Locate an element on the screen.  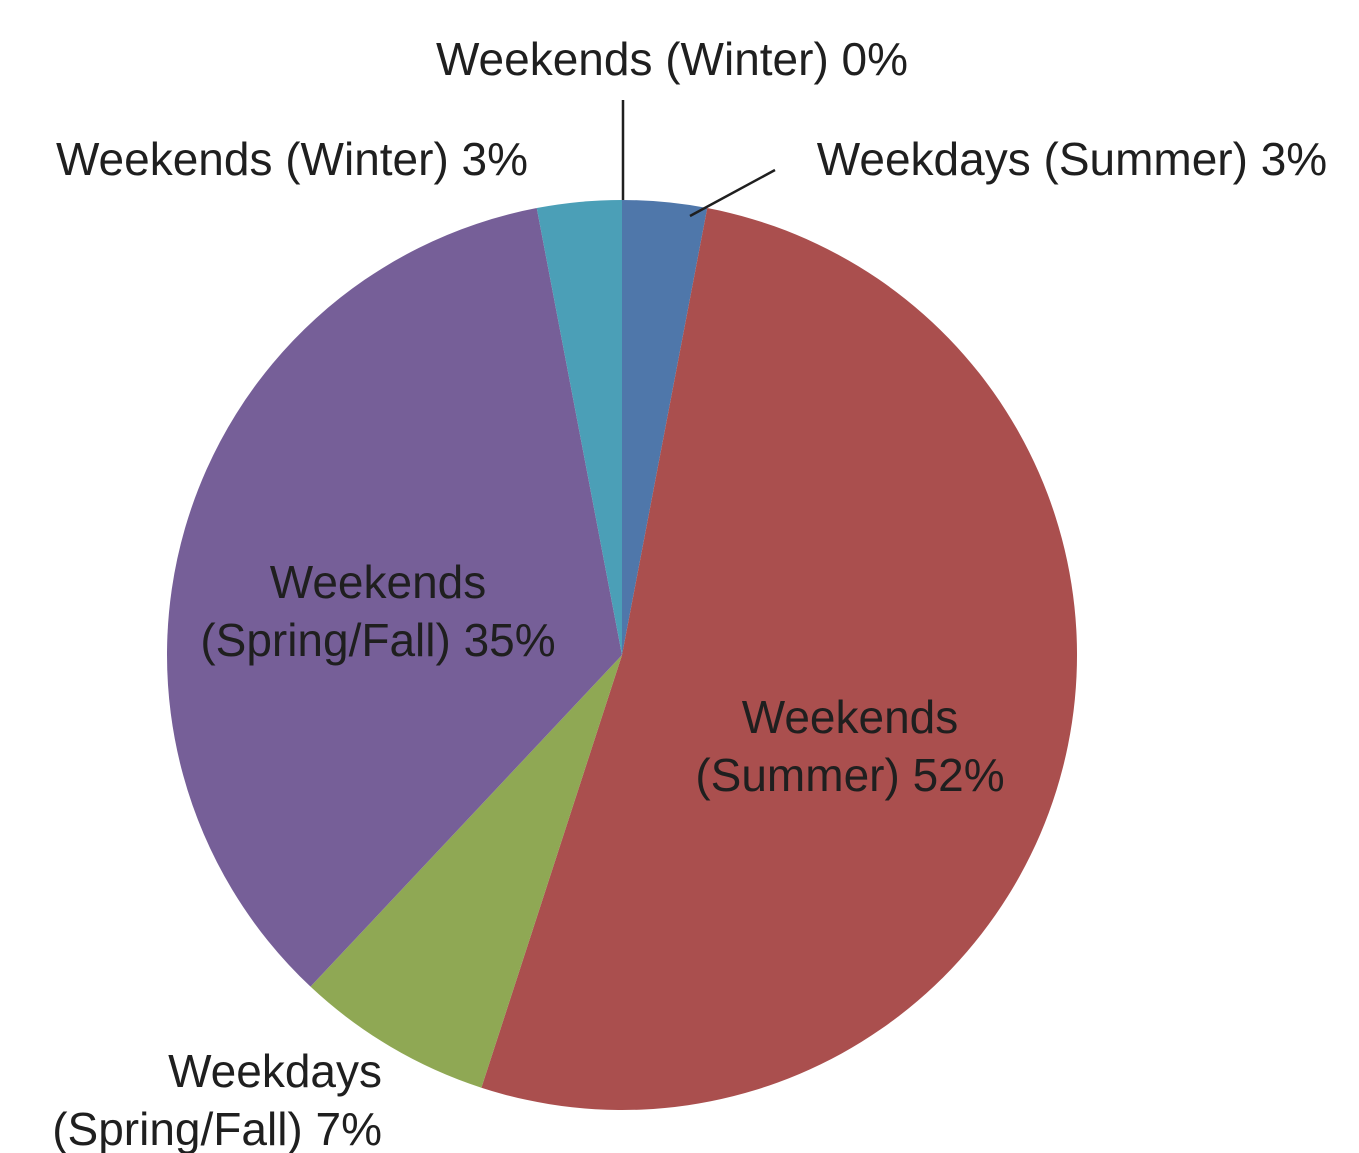
slice-label-1: Weekends (Summer) 52% is located at coordinates (849, 746).